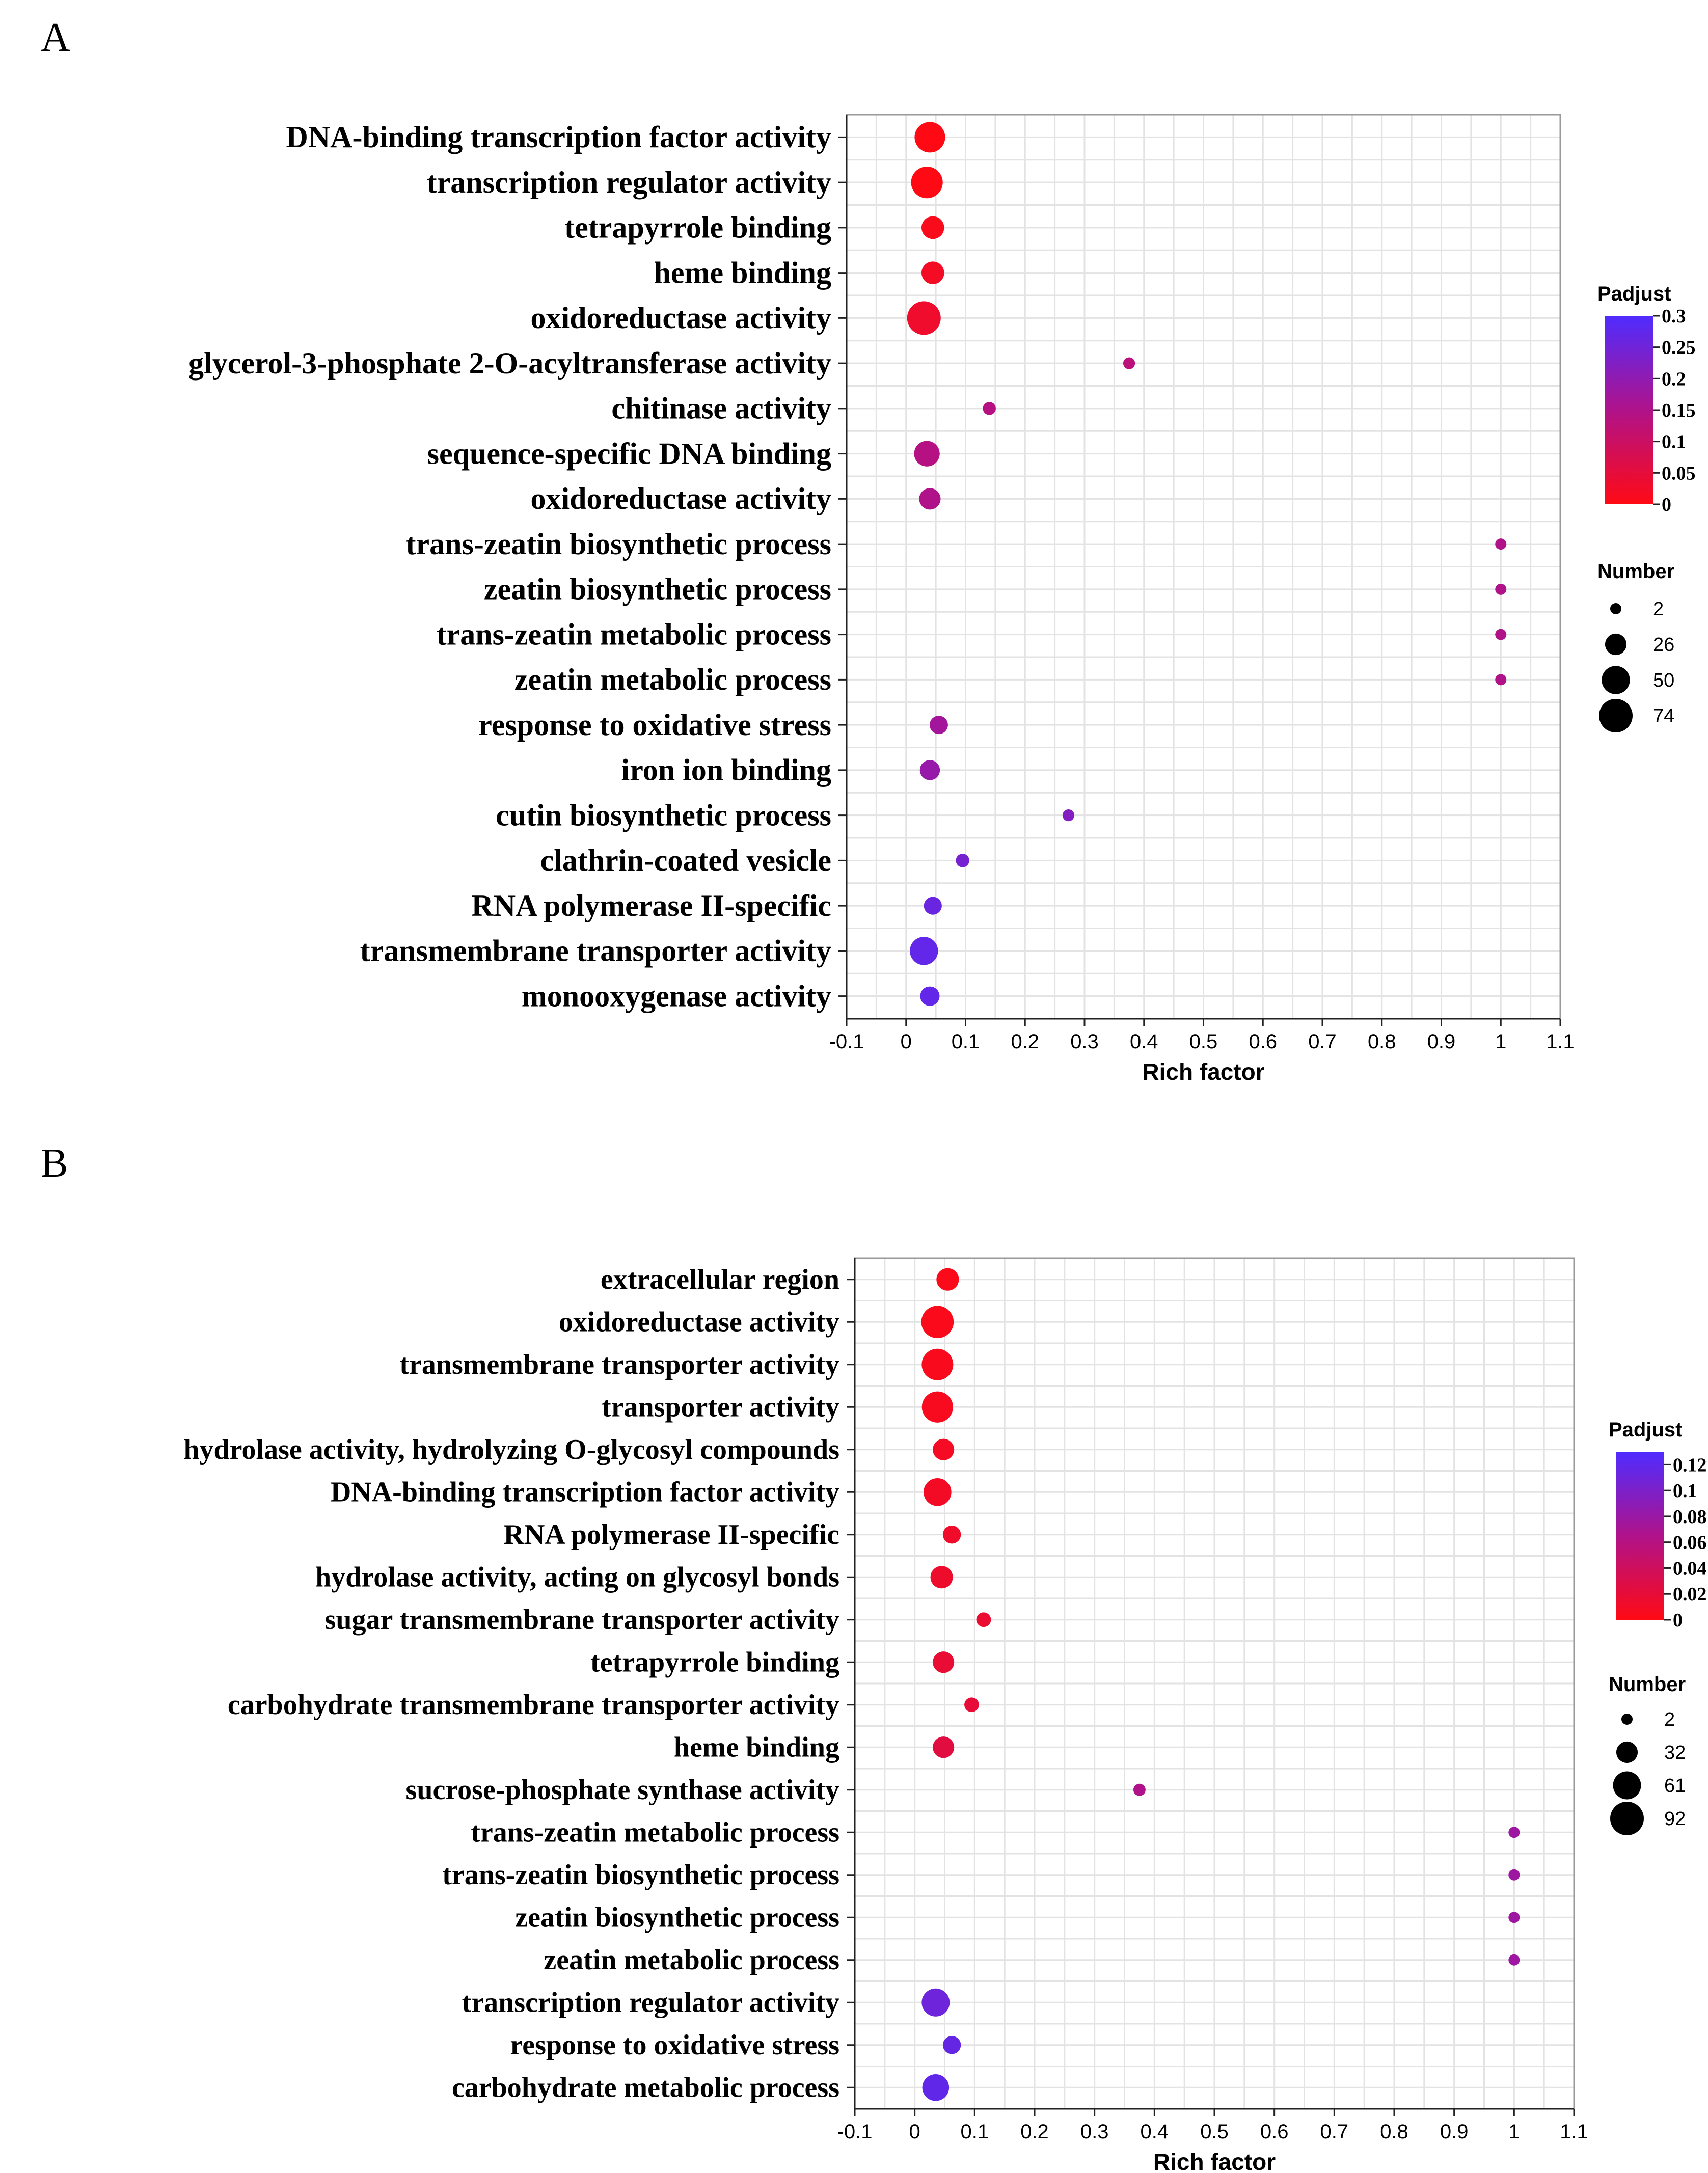 This screenshot has width=1708, height=2173. What do you see at coordinates (1561, 1042) in the screenshot?
I see `x-tick-label: 1.1` at bounding box center [1561, 1042].